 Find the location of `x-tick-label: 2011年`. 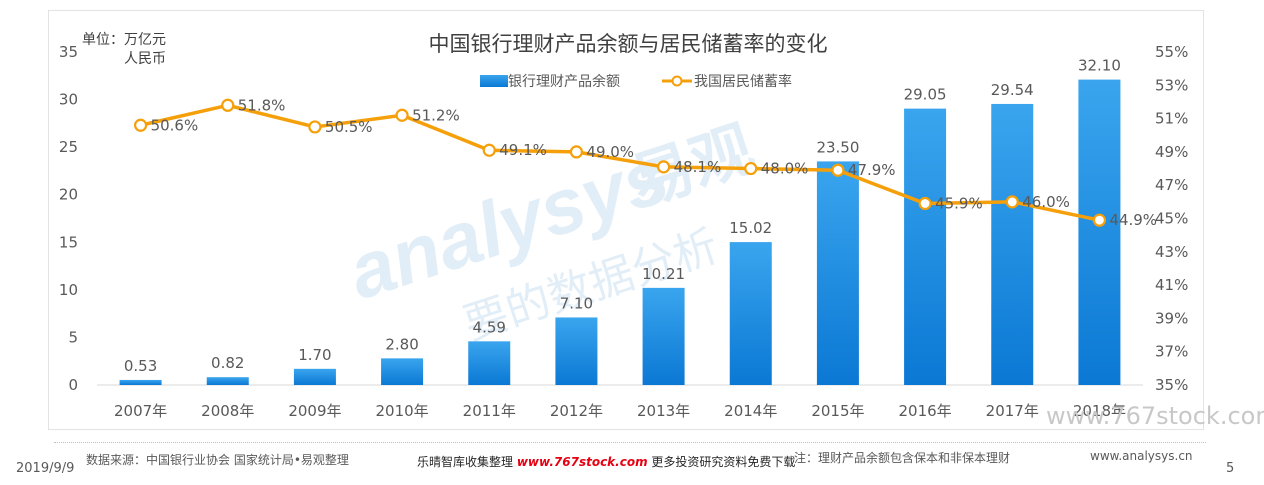

x-tick-label: 2011年 is located at coordinates (489, 411).